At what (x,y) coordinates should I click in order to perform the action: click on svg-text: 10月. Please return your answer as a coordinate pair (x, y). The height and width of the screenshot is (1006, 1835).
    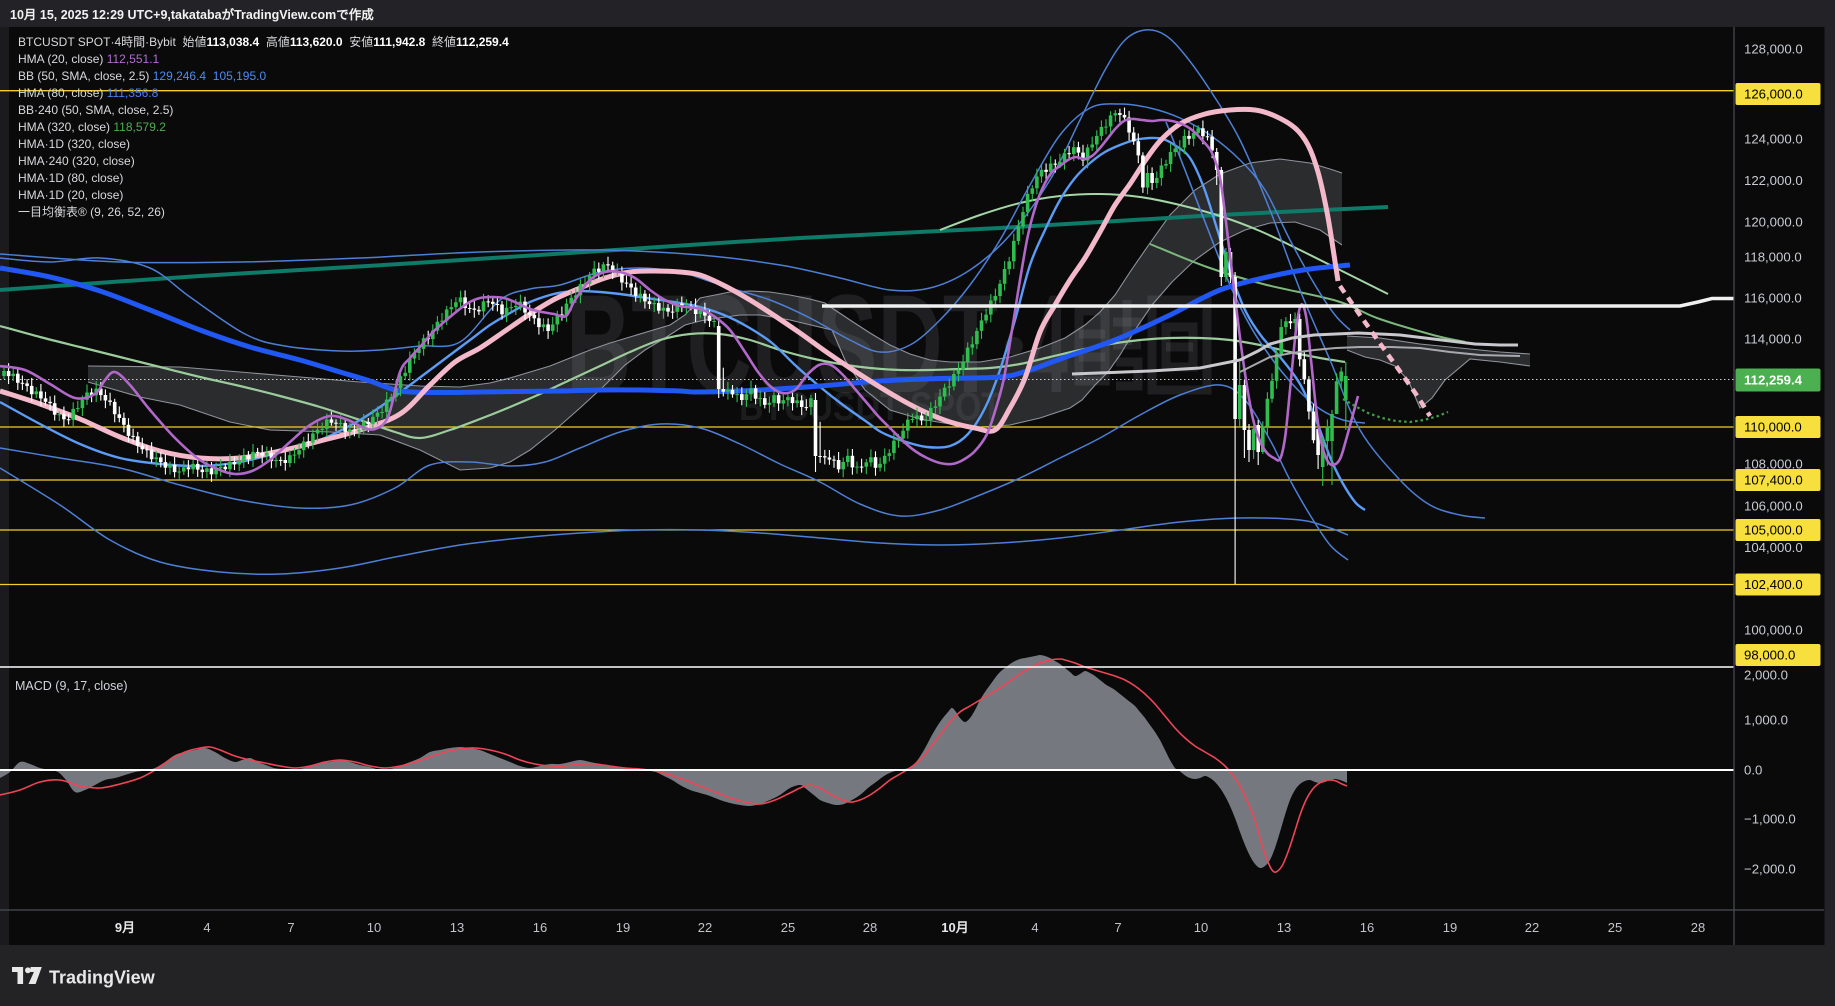
    Looking at the image, I should click on (954, 927).